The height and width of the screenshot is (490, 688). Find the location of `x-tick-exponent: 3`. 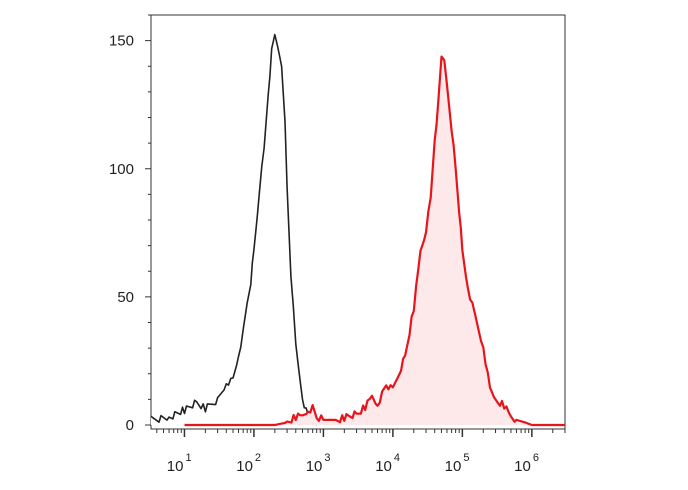

x-tick-exponent: 3 is located at coordinates (327, 458).